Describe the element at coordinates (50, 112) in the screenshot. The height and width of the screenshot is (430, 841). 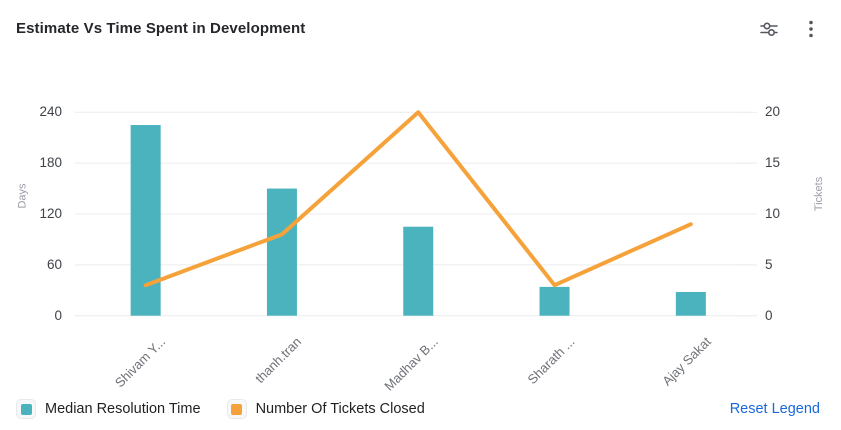
I see `left-axis-tick-label: 240` at that location.